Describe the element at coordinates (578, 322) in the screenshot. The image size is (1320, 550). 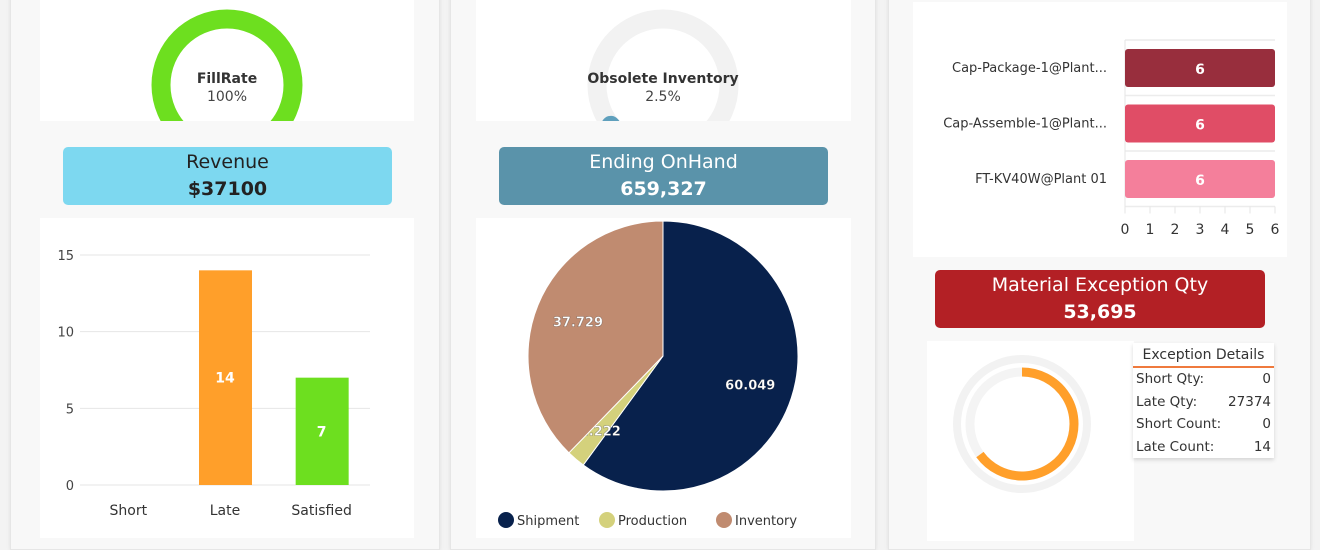
I see `pie-value-label: 37.729` at that location.